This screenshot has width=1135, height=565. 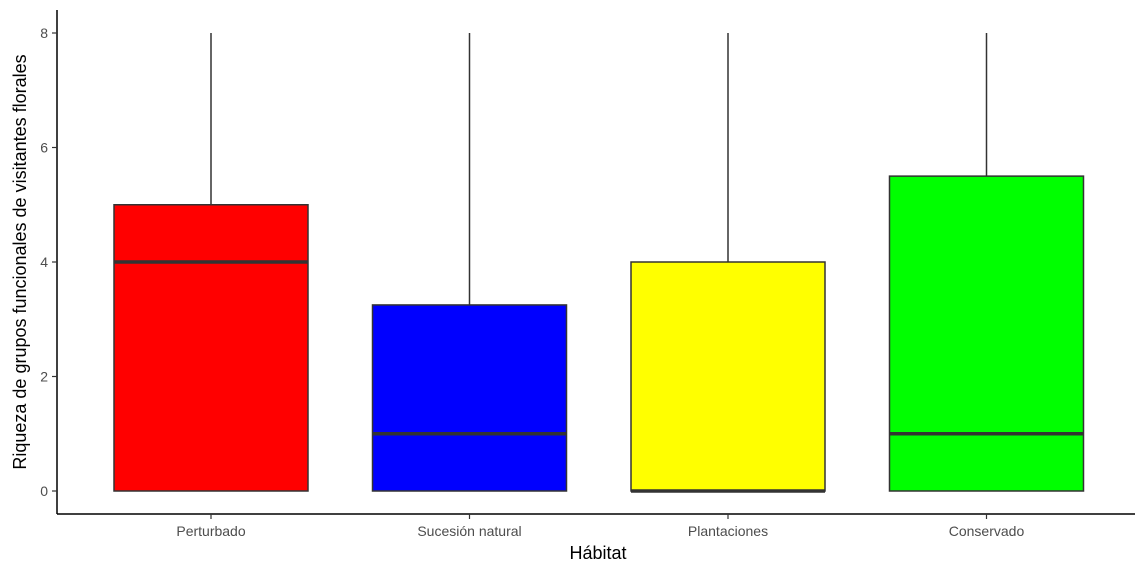 I want to click on y-tick-label: 6, so click(x=44, y=148).